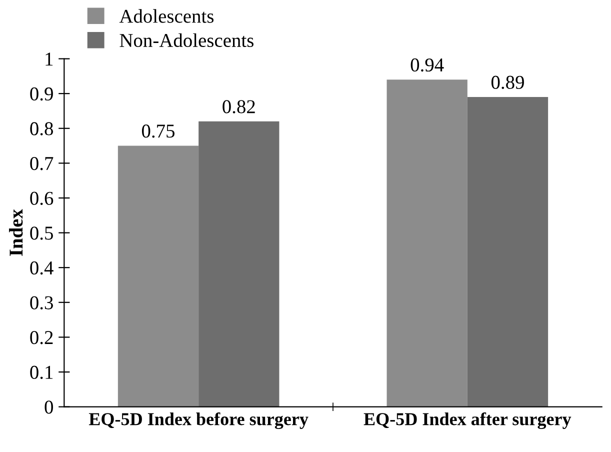 Image resolution: width=611 pixels, height=452 pixels. I want to click on data-label: 0.94, so click(427, 65).